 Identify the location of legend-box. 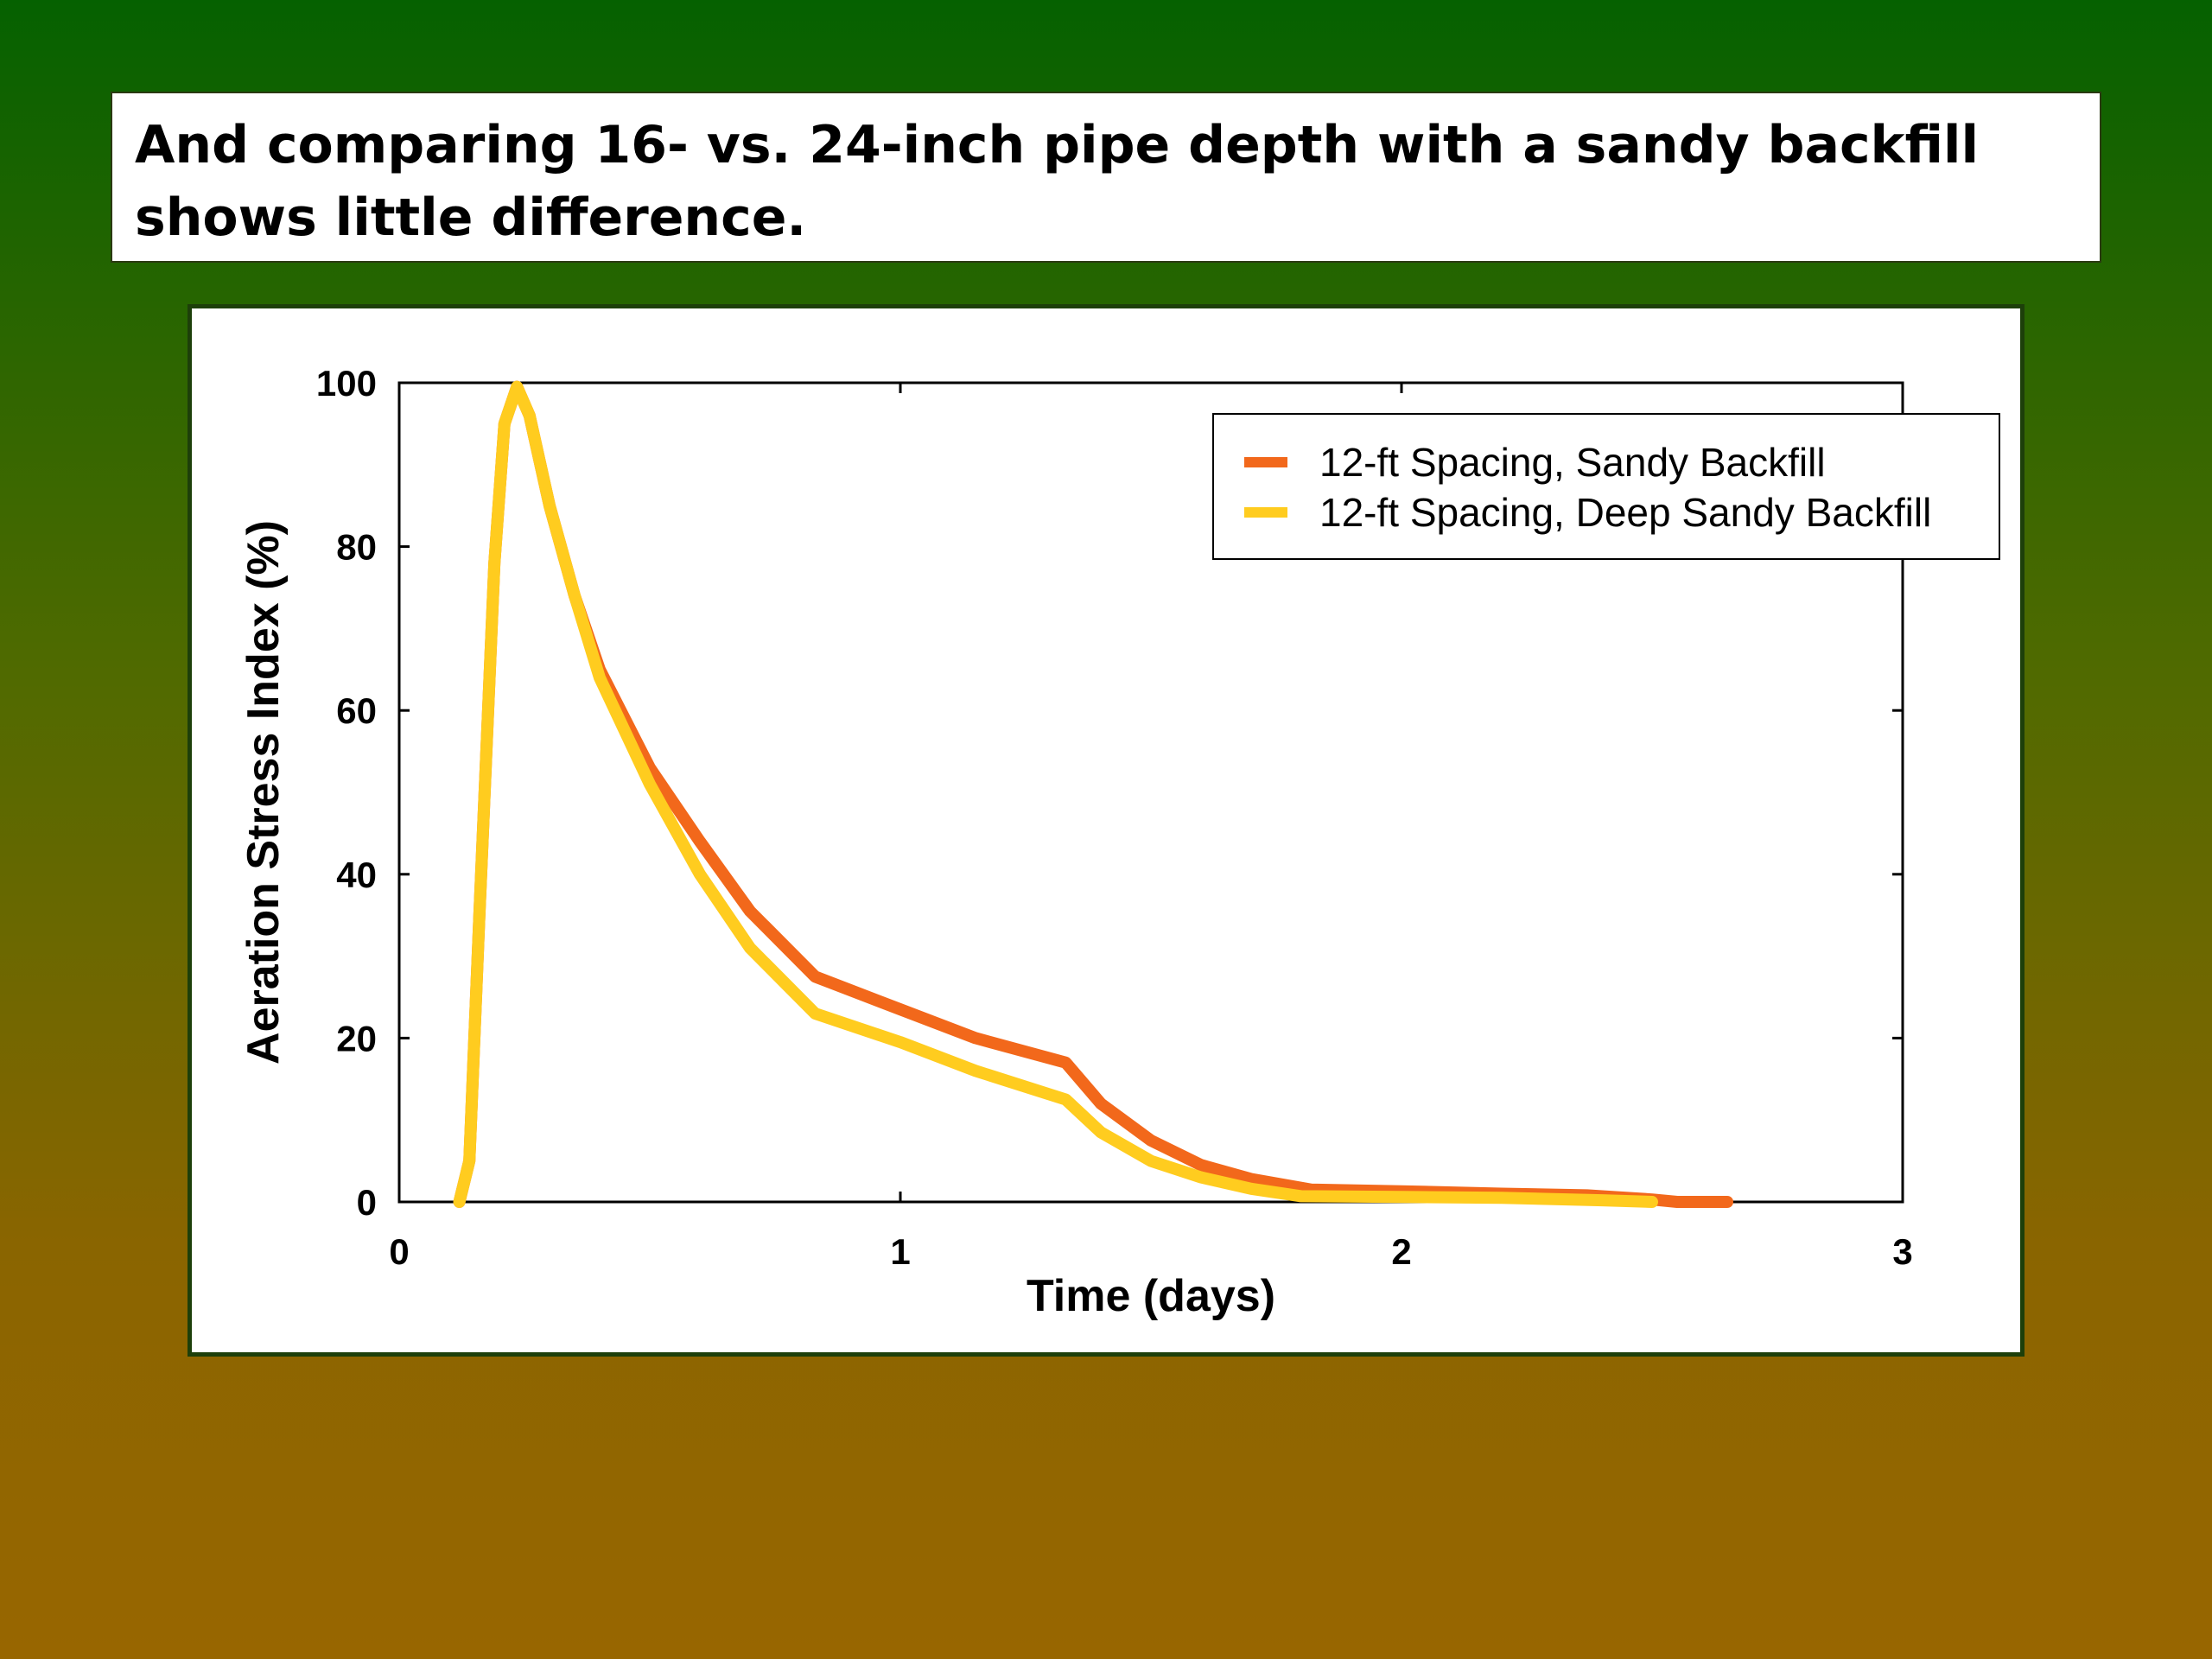
(1606, 486).